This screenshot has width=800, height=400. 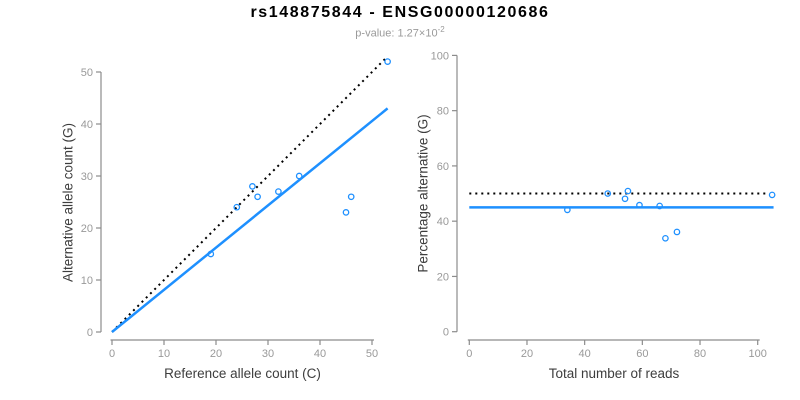 What do you see at coordinates (700, 354) in the screenshot?
I see `x-tick-label: 80` at bounding box center [700, 354].